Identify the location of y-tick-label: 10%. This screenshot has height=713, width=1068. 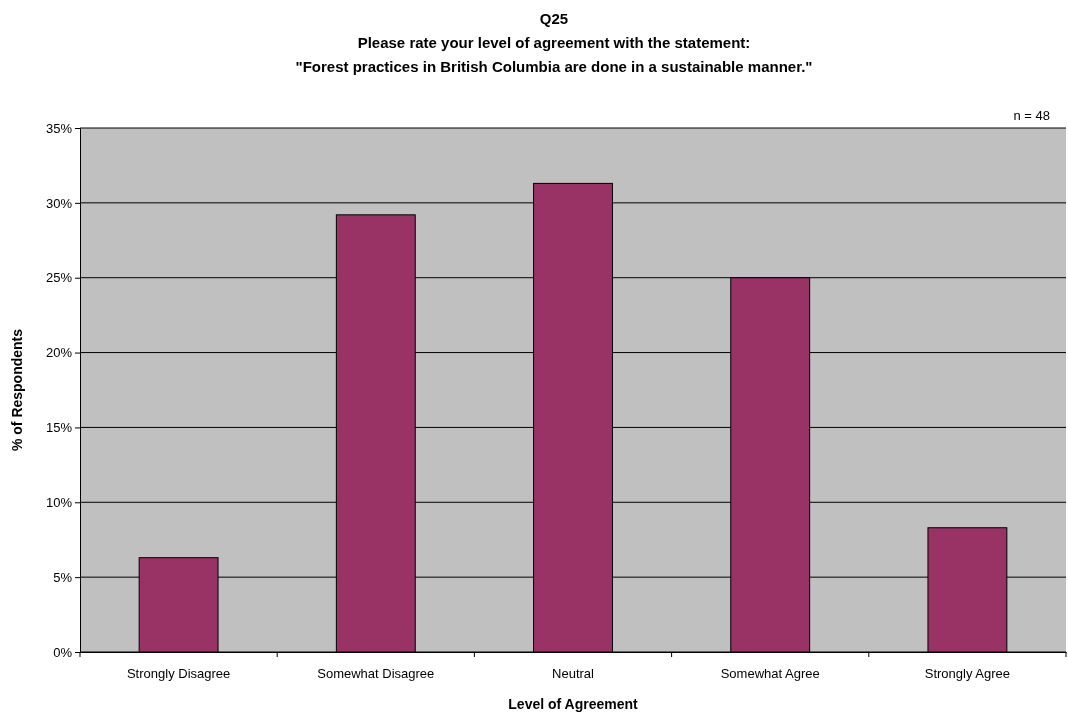
(59, 502).